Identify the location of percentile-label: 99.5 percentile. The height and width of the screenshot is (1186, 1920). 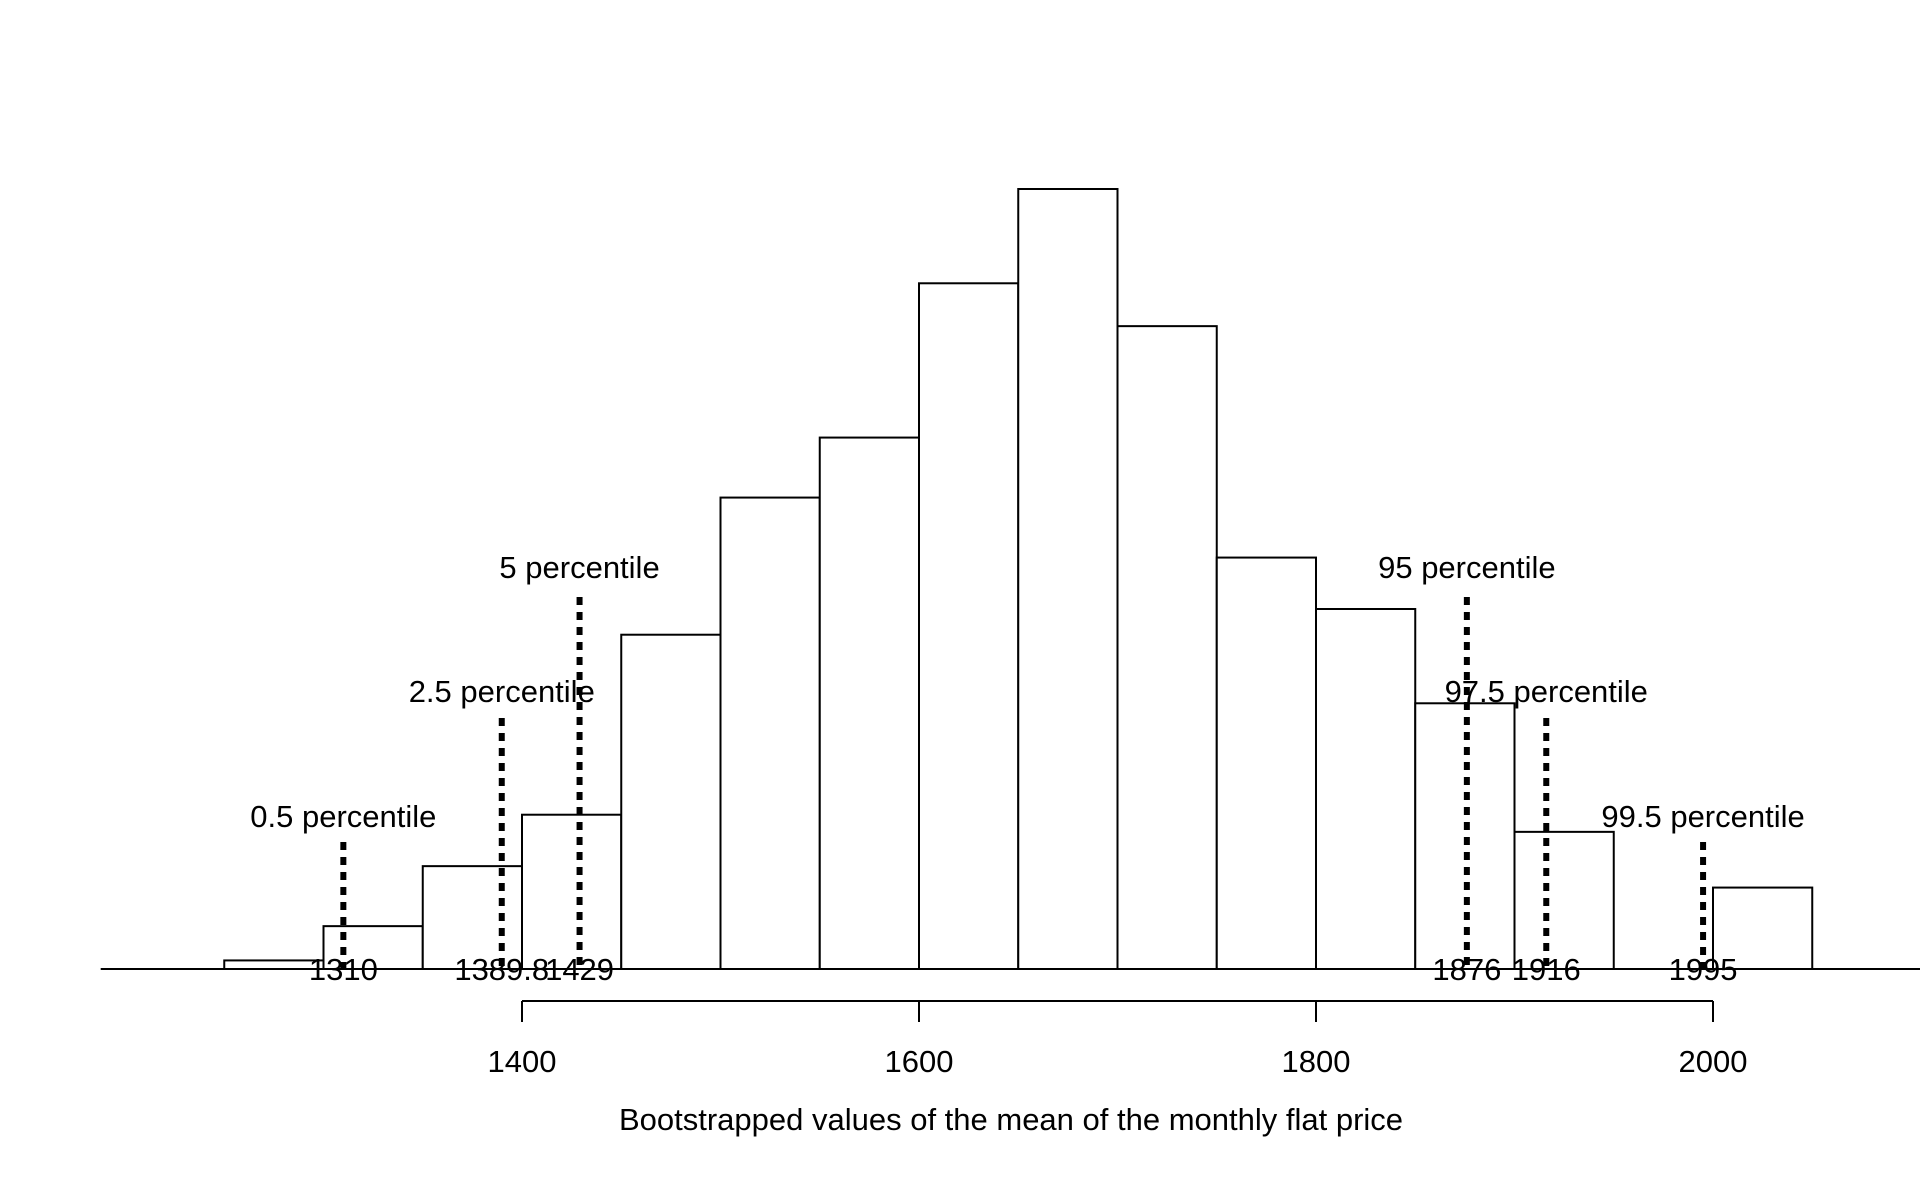
(1702, 816).